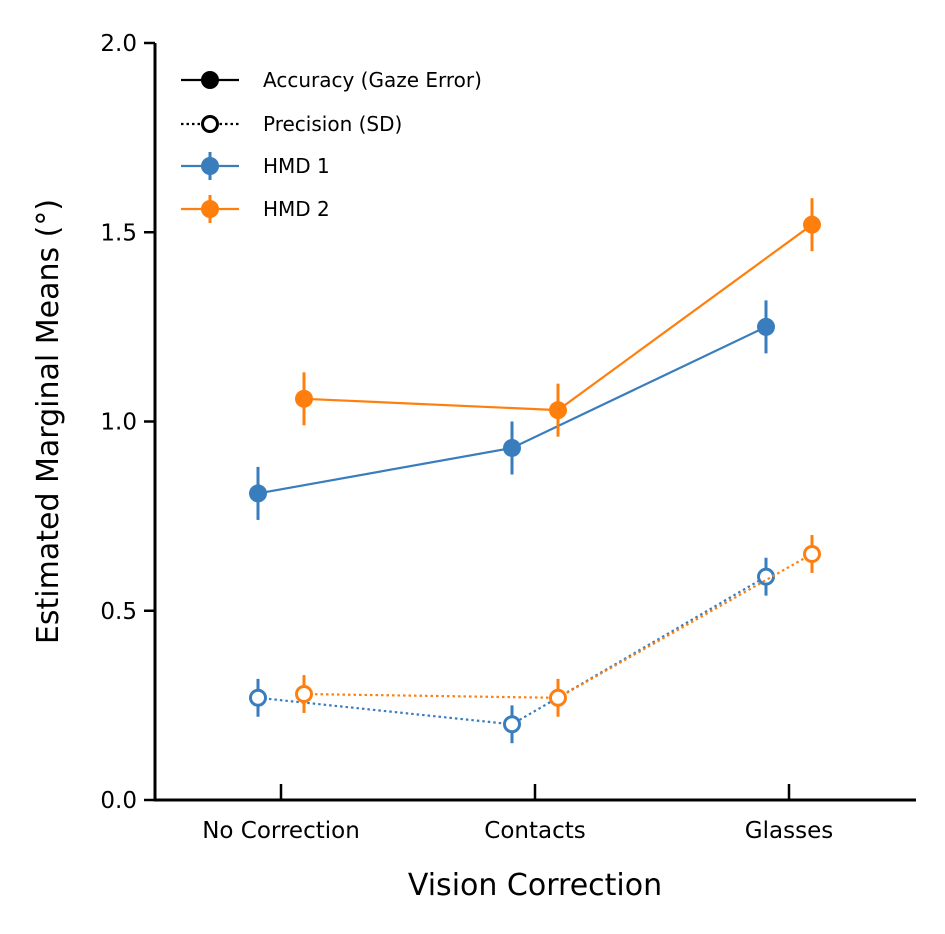 The image size is (945, 934). Describe the element at coordinates (118, 423) in the screenshot. I see `y-tick-label: 1.0` at that location.